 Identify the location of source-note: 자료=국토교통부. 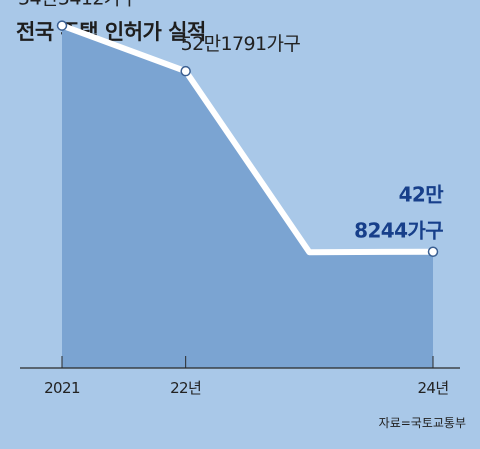
(422, 423).